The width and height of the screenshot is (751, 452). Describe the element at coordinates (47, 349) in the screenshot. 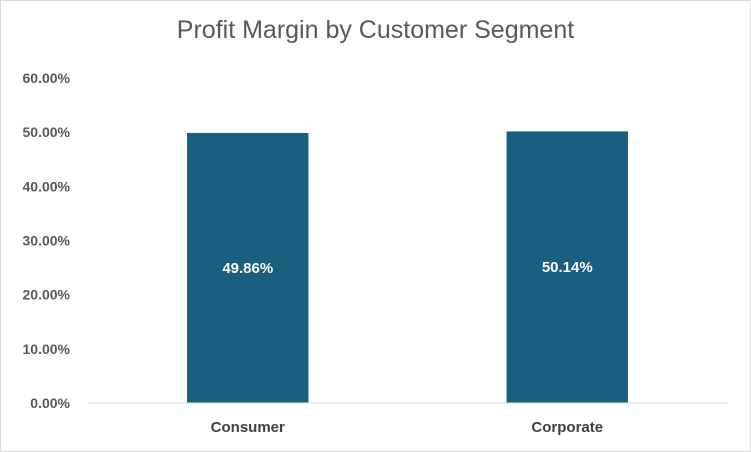

I see `y-tick-label: 10.00%` at that location.